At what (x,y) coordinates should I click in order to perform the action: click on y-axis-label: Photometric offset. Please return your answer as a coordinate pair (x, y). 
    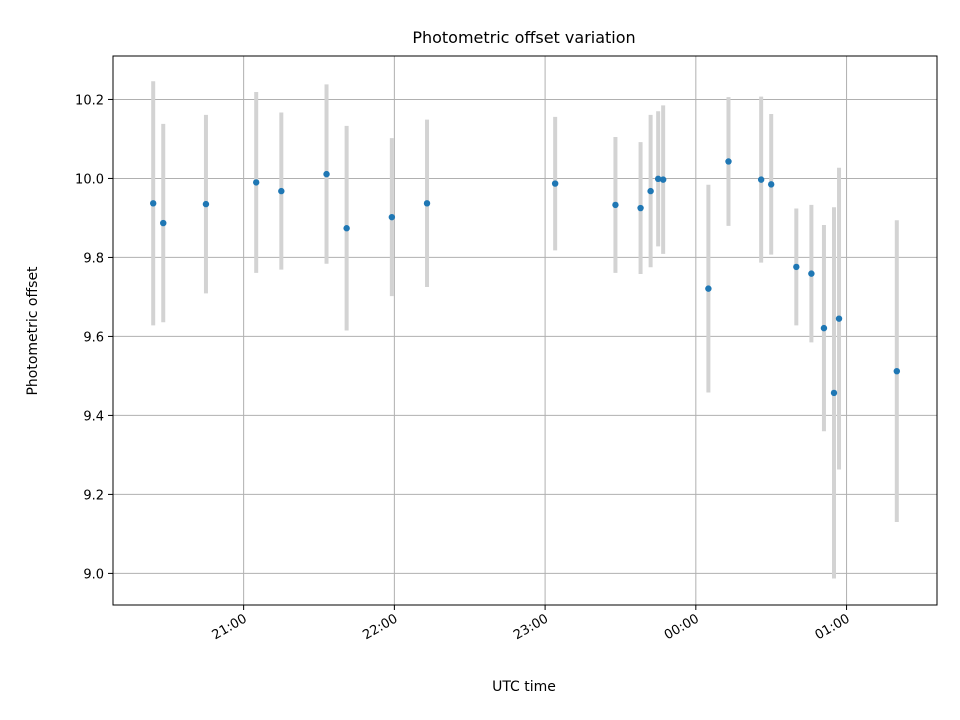
    Looking at the image, I should click on (33, 331).